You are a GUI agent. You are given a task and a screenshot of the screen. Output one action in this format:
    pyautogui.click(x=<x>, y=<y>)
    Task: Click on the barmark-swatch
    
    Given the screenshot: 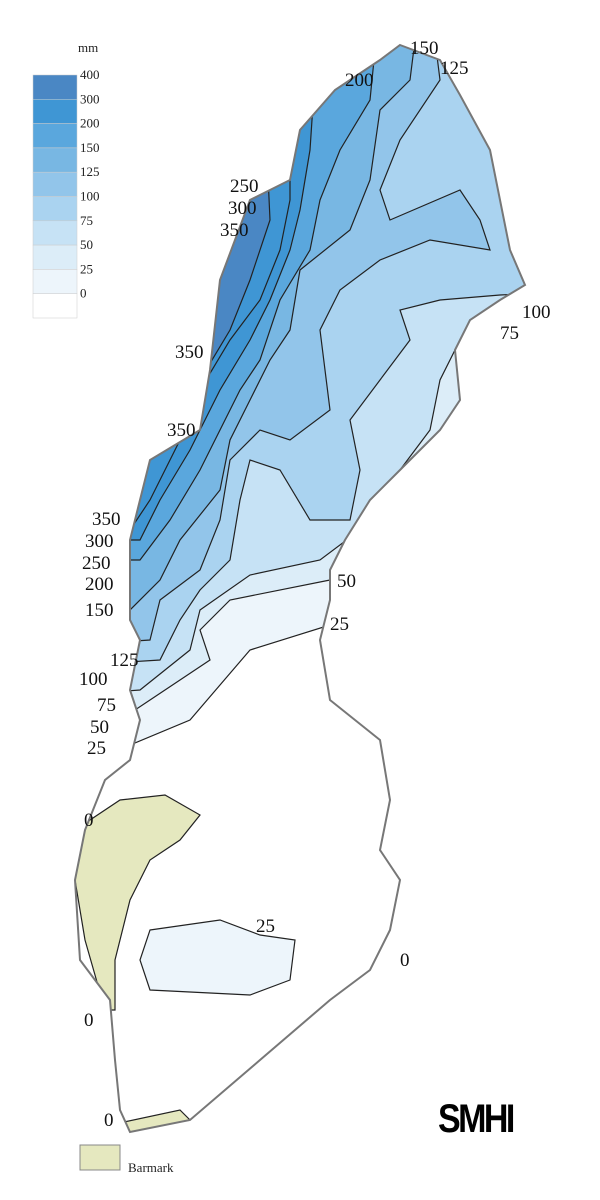 What is the action you would take?
    pyautogui.click(x=100, y=1157)
    